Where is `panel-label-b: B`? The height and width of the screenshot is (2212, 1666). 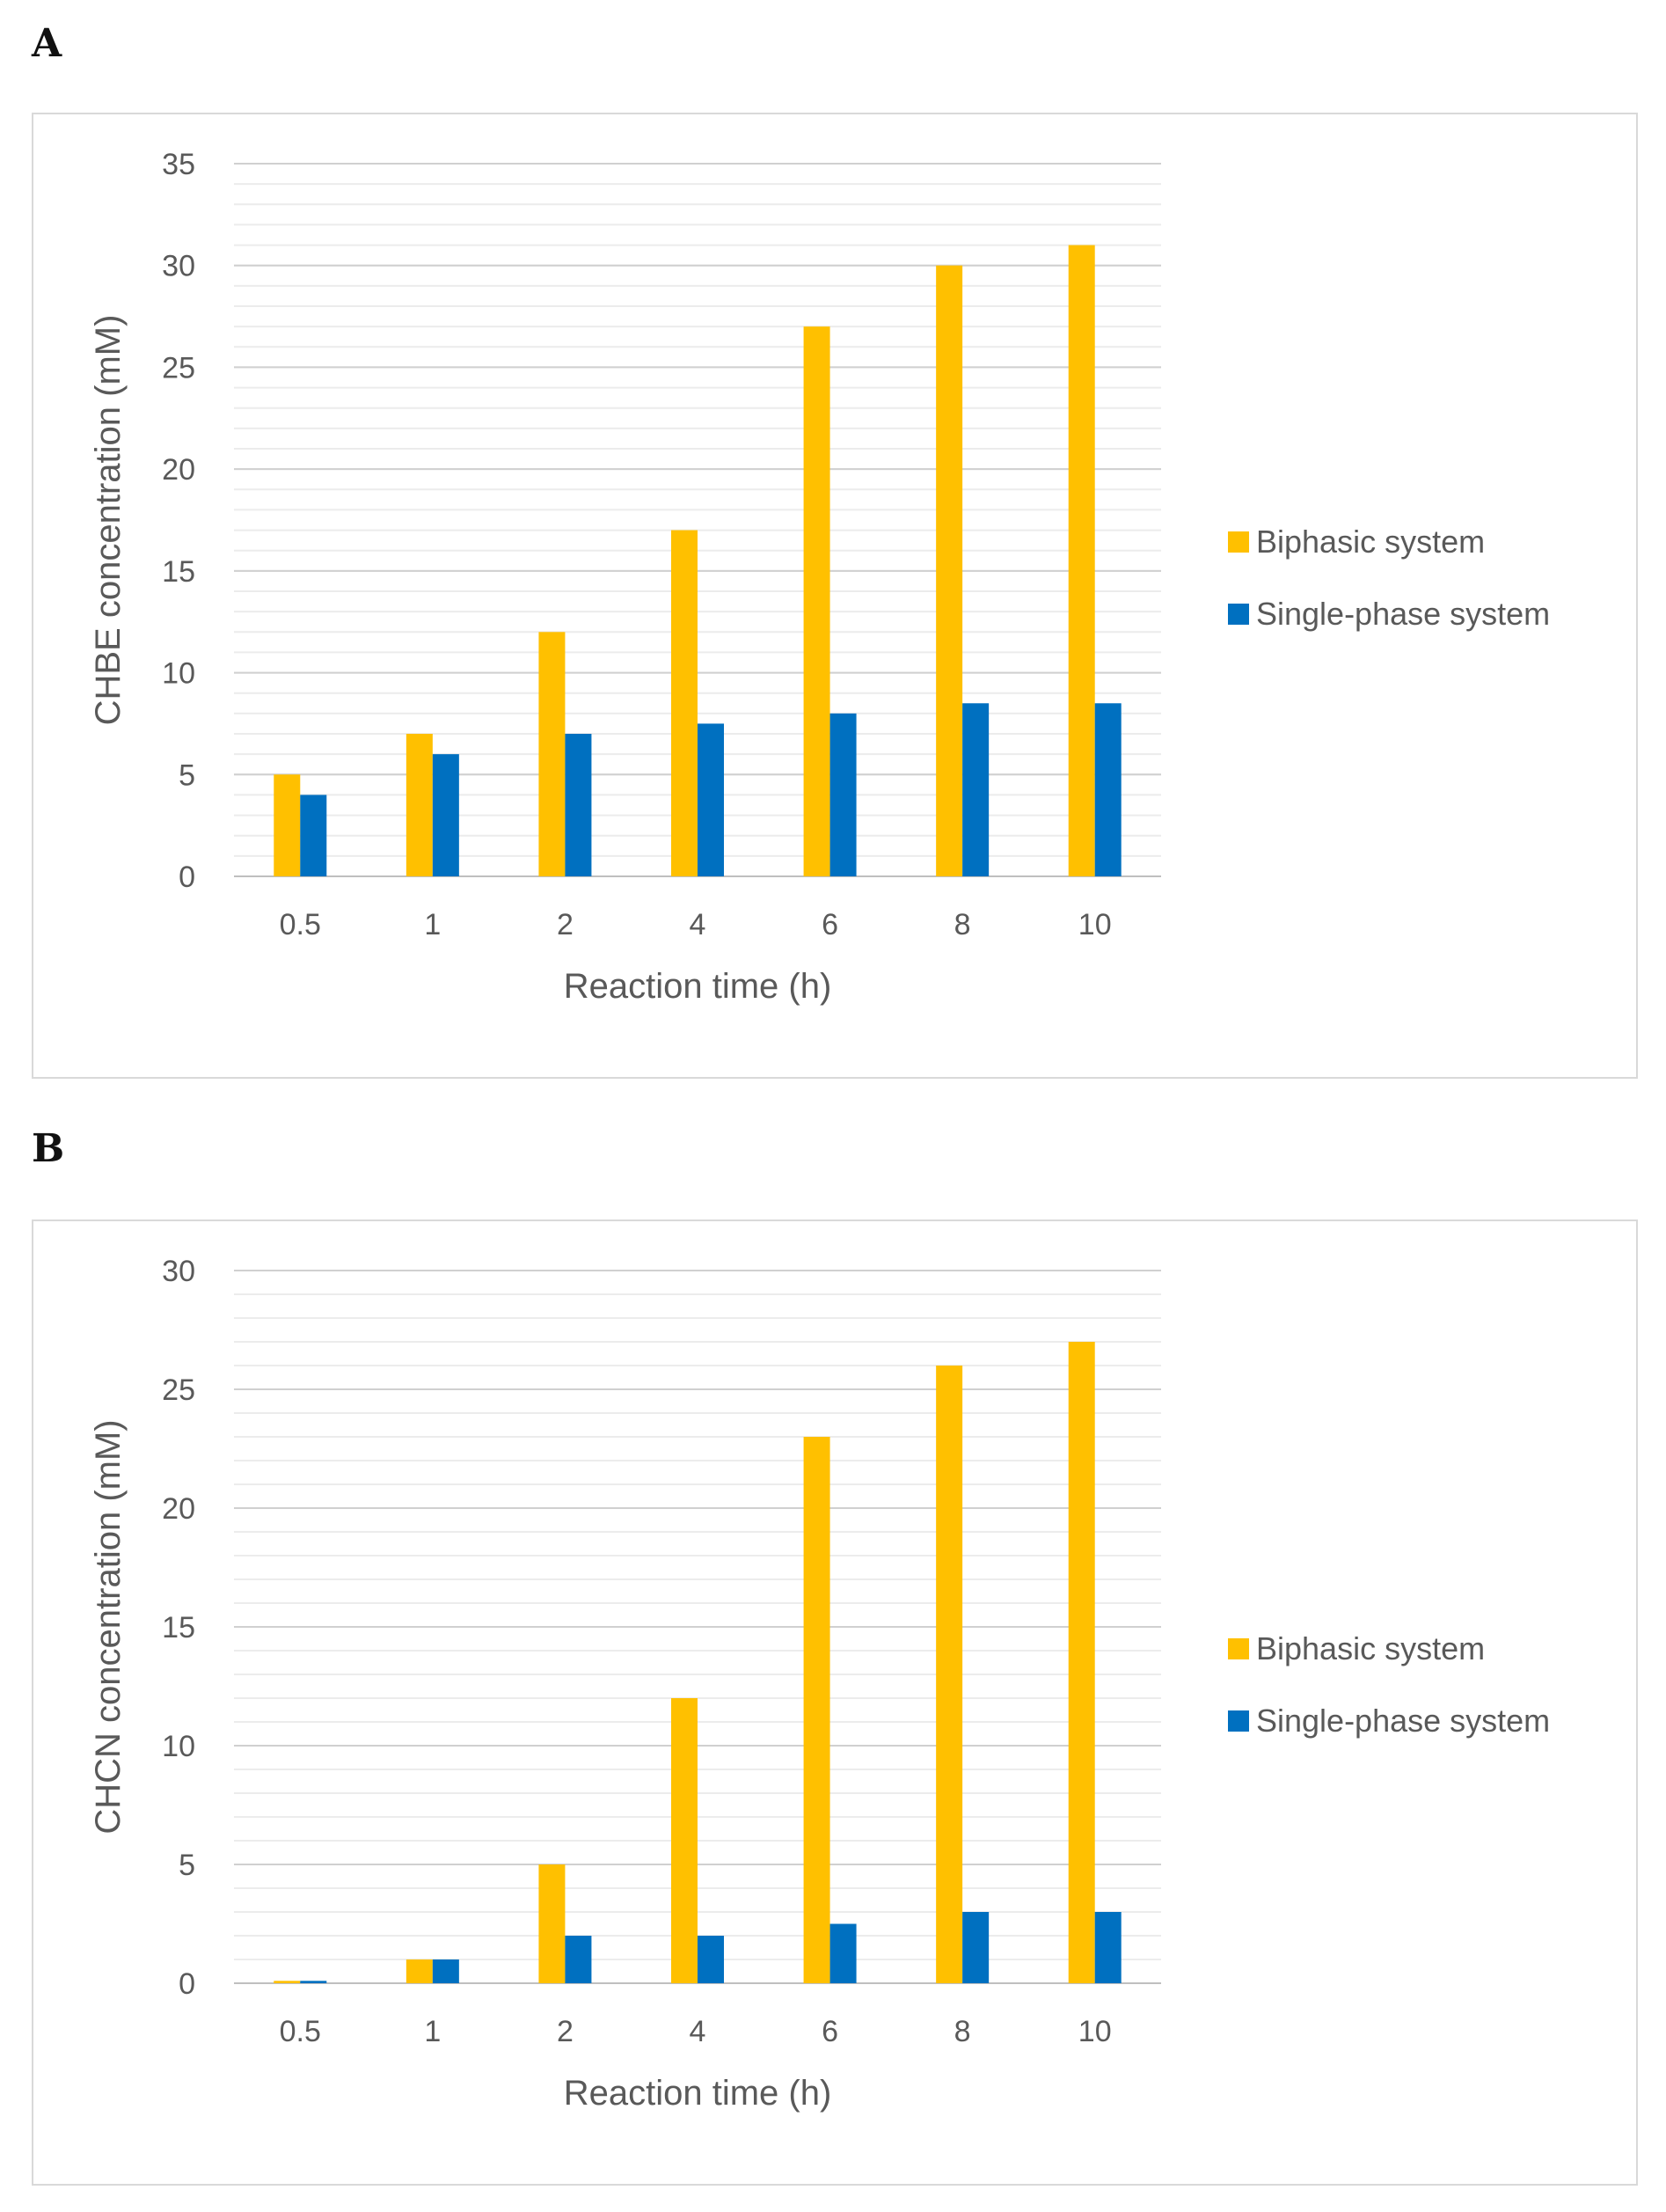 panel-label-b: B is located at coordinates (48, 1148).